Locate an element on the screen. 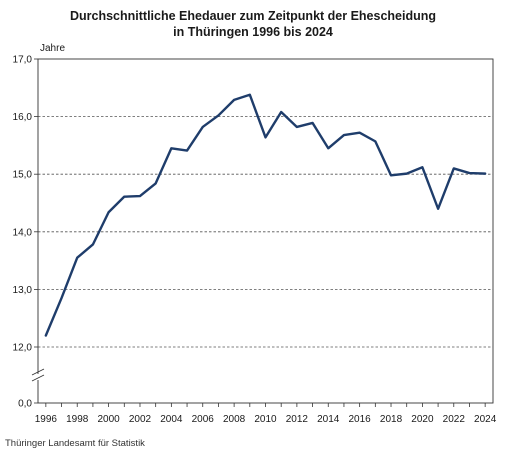 The image size is (505, 456). x-tick-label: 2014 is located at coordinates (328, 419).